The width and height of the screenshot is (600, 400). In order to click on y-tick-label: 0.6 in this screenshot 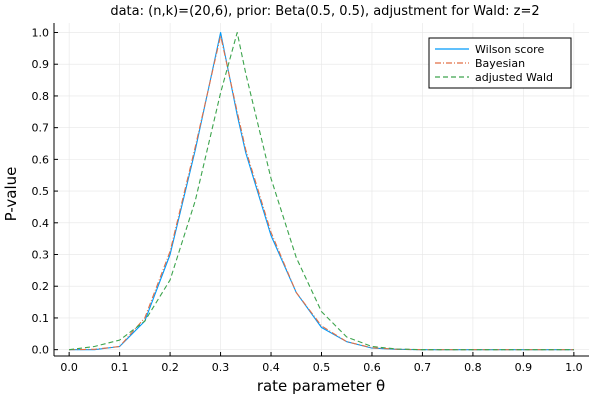, I will do `click(41, 159)`.